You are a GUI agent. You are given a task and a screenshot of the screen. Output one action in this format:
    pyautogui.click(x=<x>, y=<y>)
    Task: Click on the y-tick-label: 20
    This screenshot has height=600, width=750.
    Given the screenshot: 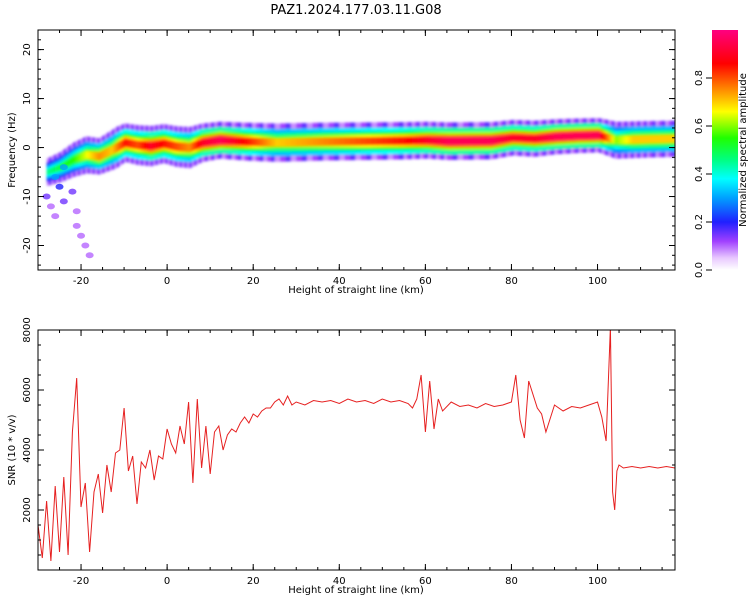 What is the action you would take?
    pyautogui.click(x=27, y=49)
    